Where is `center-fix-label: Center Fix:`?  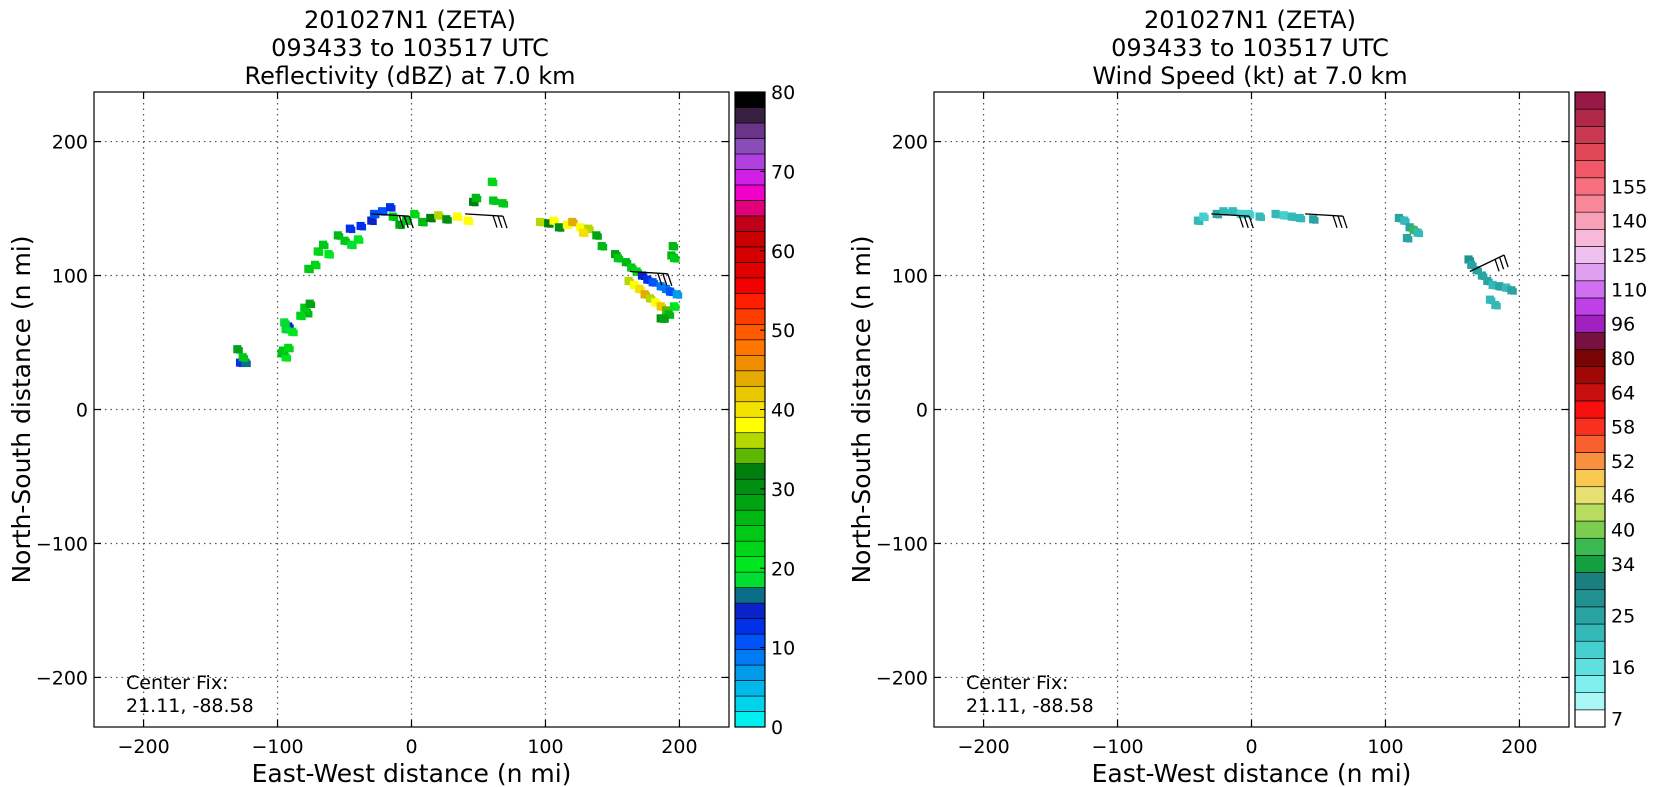
center-fix-label: Center Fix: is located at coordinates (177, 683).